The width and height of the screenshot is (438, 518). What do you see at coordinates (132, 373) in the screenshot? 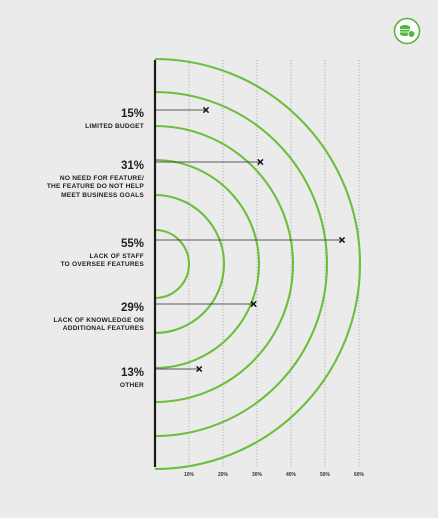
I see `item-percent: 13%` at bounding box center [132, 373].